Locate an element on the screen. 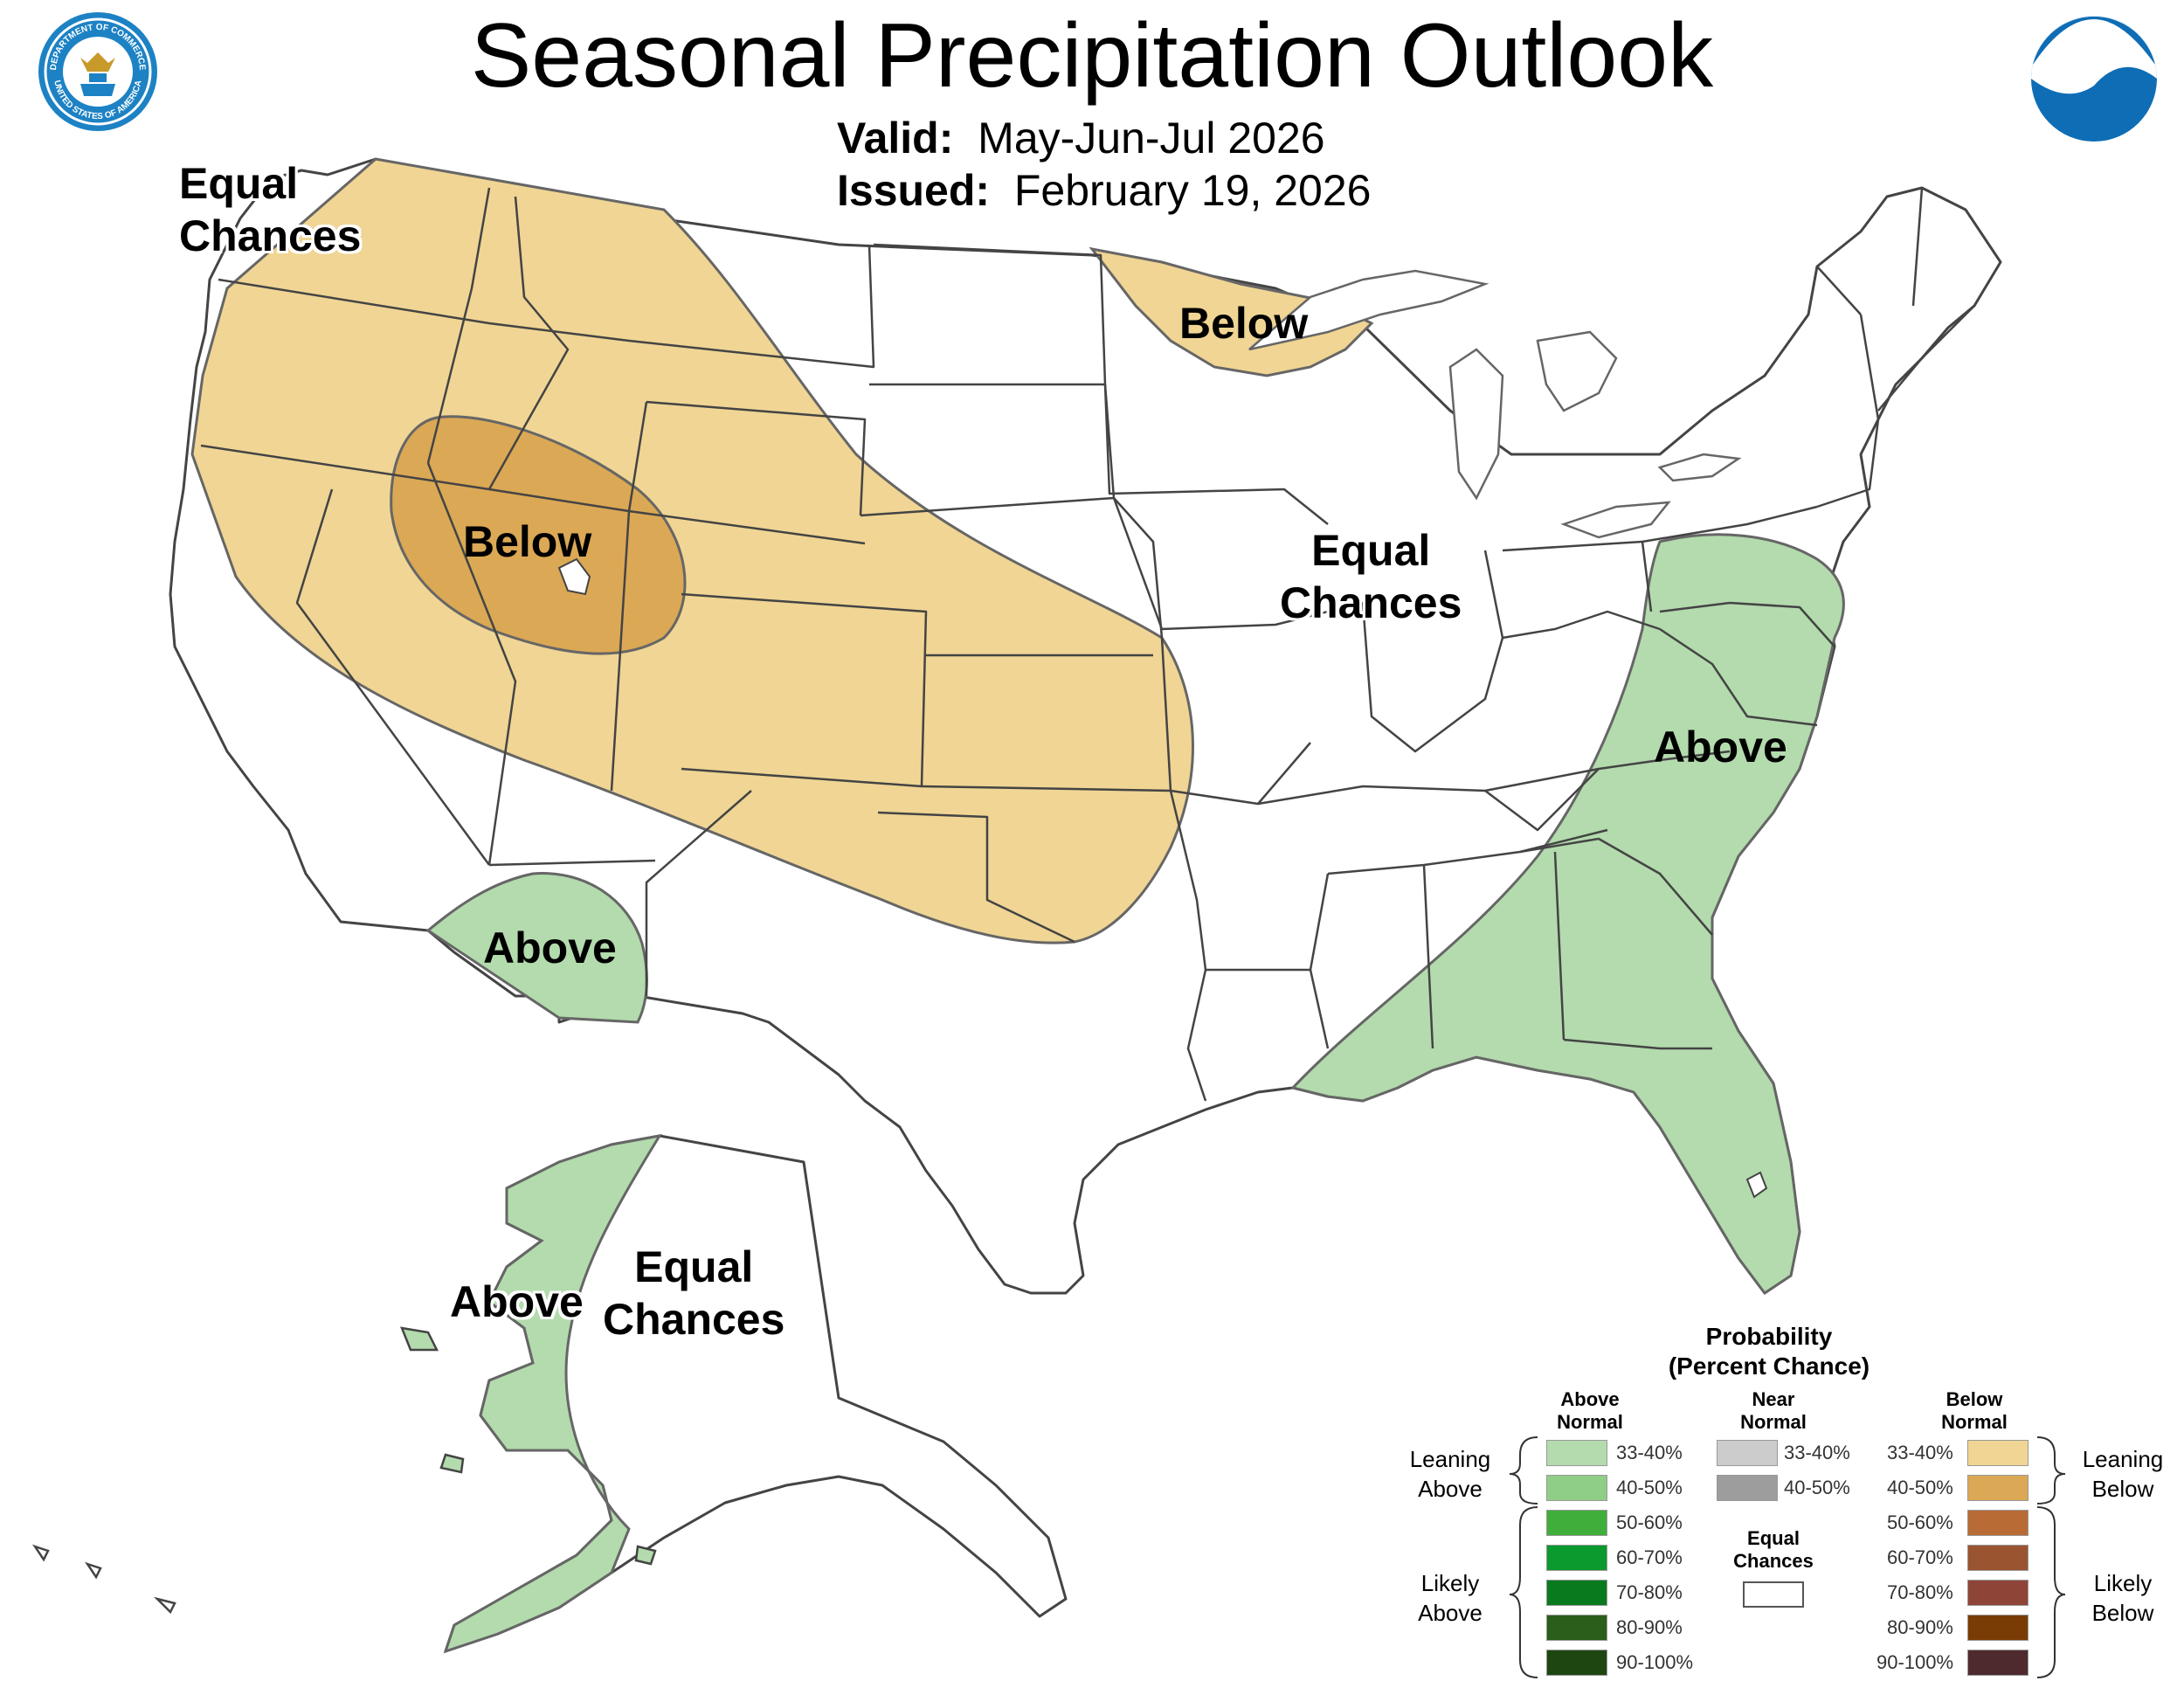  label-sw-above: Above is located at coordinates (550, 948).